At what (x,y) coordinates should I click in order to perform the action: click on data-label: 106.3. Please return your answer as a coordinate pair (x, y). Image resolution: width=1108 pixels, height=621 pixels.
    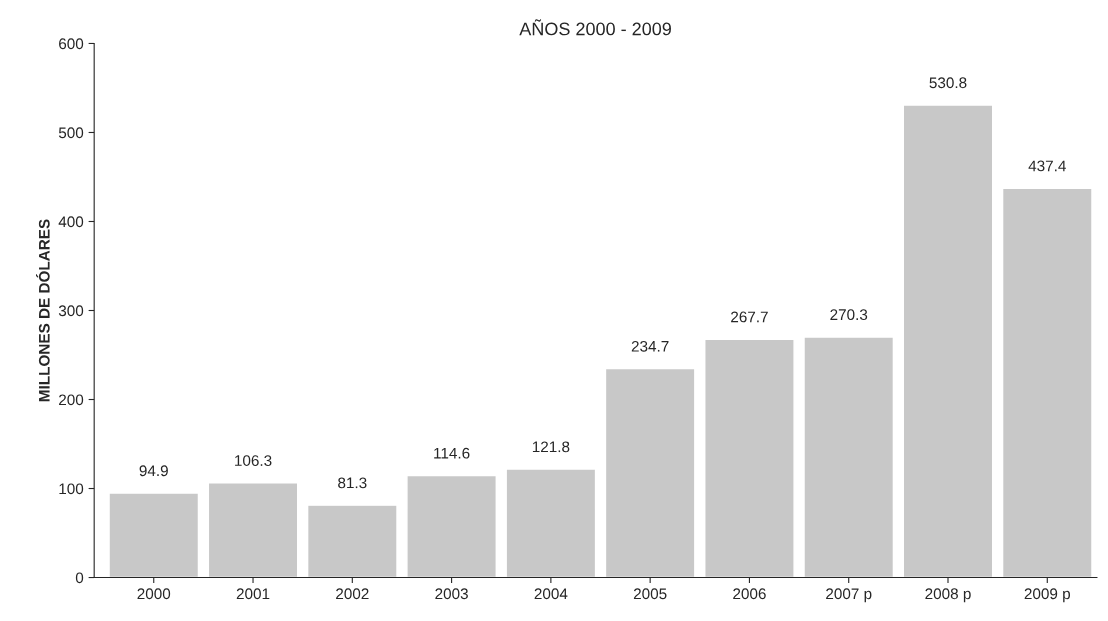
    Looking at the image, I should click on (253, 460).